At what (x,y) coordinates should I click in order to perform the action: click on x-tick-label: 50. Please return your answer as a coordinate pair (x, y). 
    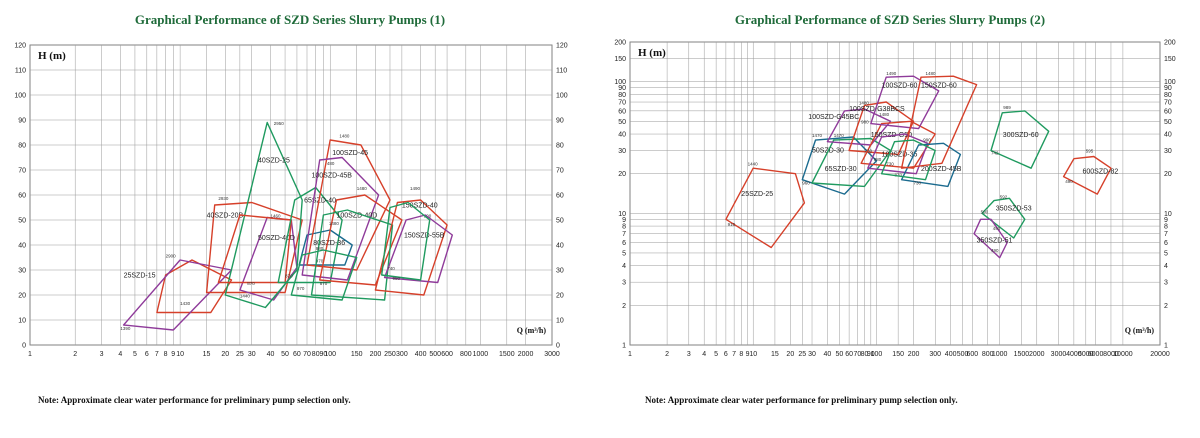
    Looking at the image, I should click on (285, 354).